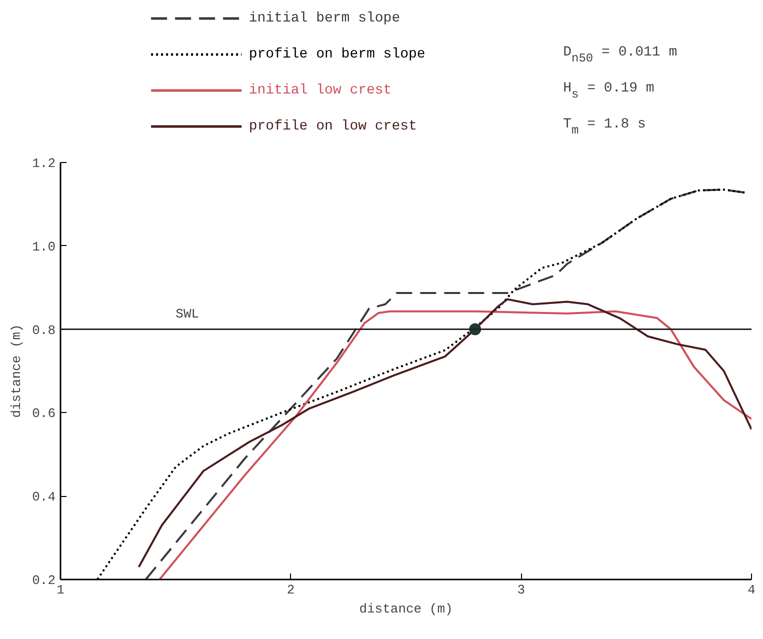 Image resolution: width=763 pixels, height=639 pixels. I want to click on y-tick-label: 0.6, so click(44, 414).